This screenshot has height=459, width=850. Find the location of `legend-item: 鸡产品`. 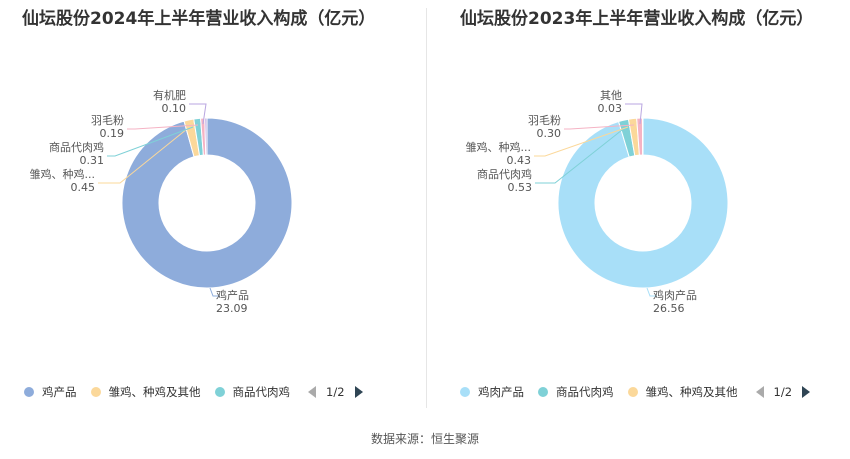

legend-item: 鸡产品 is located at coordinates (50, 392).